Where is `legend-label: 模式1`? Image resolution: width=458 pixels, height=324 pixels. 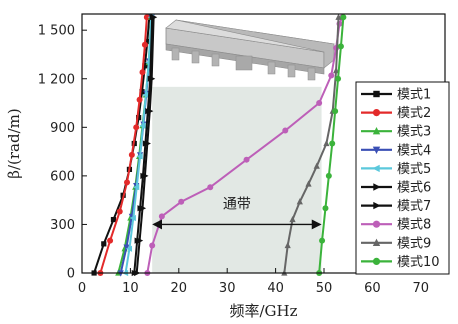 legend-label: 模式1 is located at coordinates (414, 95).